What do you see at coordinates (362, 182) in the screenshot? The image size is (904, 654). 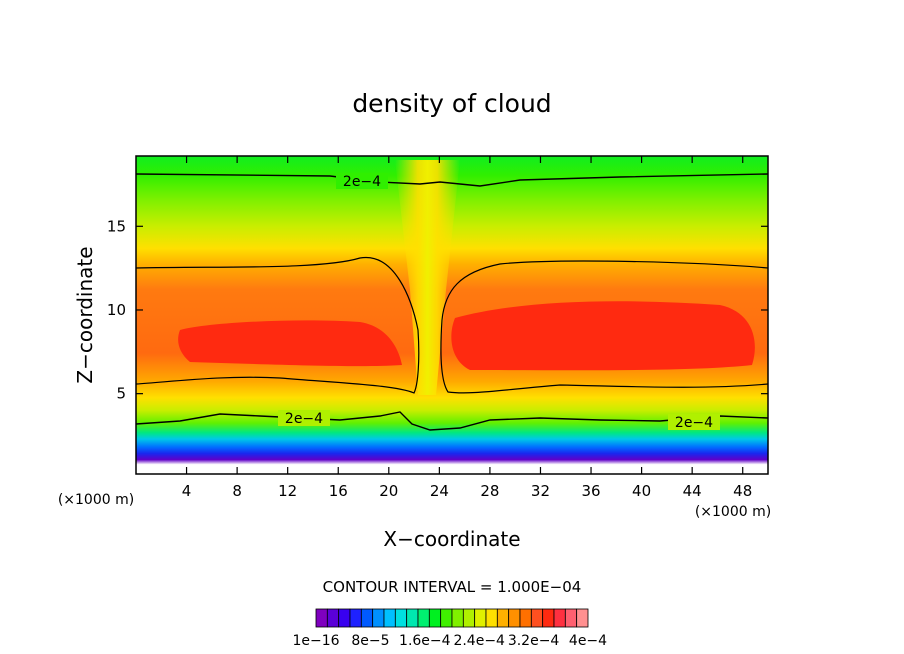 I see `contour-label-upper: 2e−4` at bounding box center [362, 182].